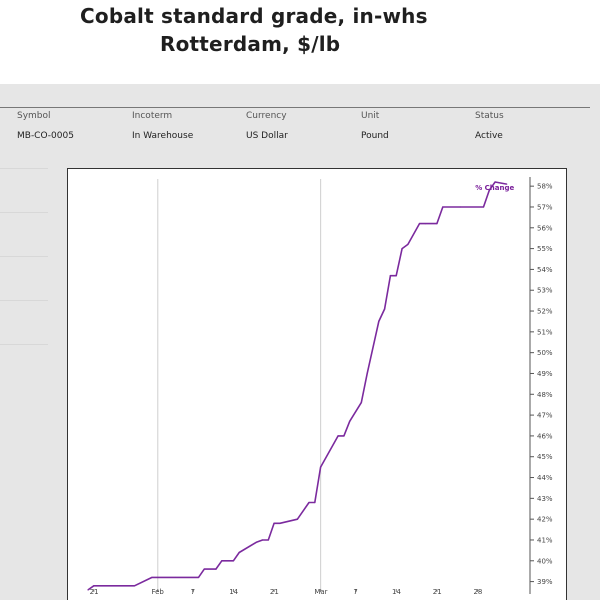  I want to click on page-title-line-2: Rotterdam, $/lb, so click(250, 44).